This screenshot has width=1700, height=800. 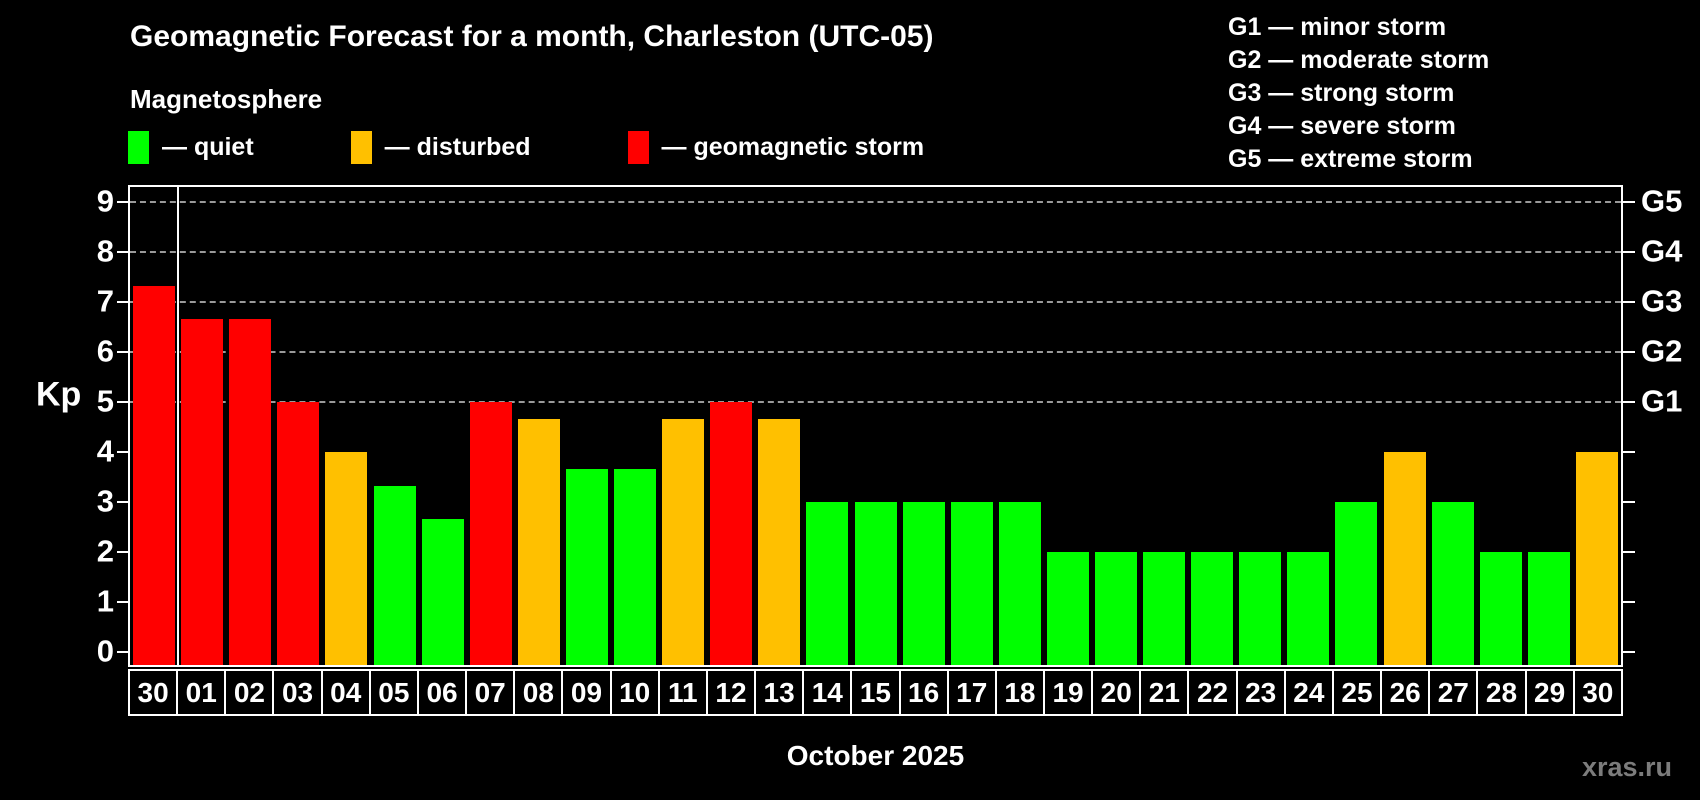 I want to click on legend-label: — quiet, so click(x=208, y=147).